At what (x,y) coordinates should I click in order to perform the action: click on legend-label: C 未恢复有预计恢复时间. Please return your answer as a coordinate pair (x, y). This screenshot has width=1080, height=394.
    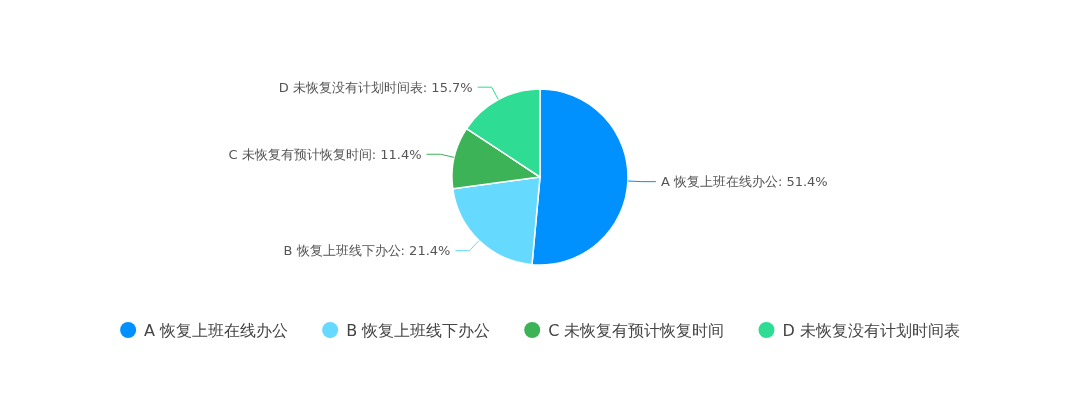
    Looking at the image, I should click on (636, 330).